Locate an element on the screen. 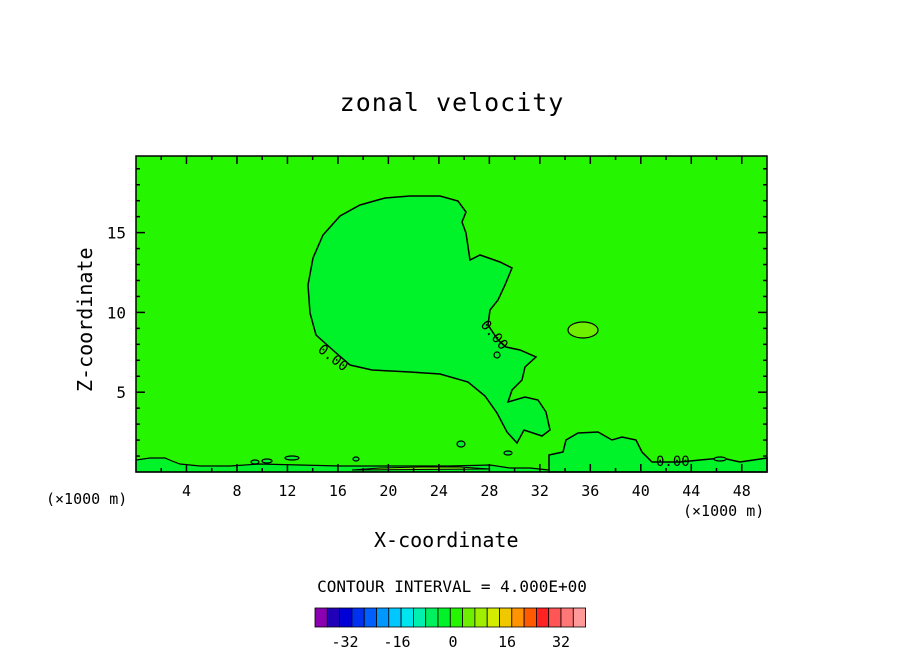 This screenshot has width=904, height=654. contour-label: 0.00 is located at coordinates (673, 462).